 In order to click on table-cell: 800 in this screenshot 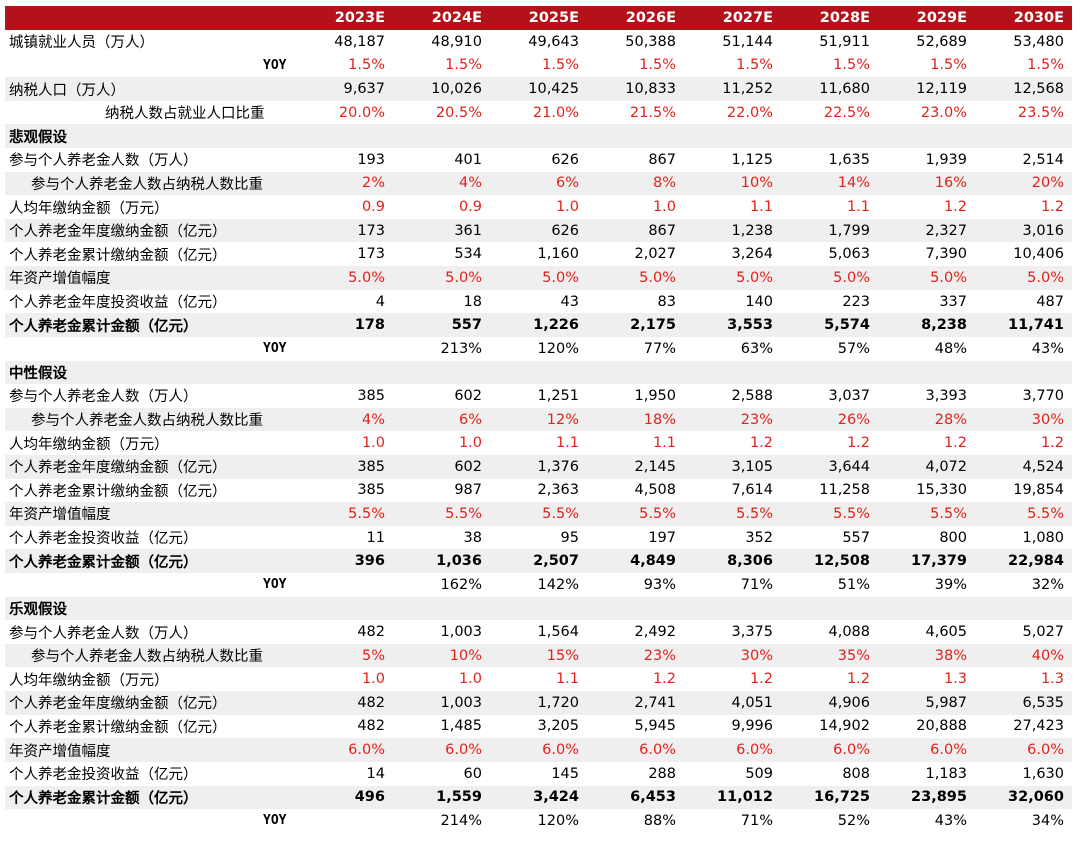, I will do `click(953, 537)`.